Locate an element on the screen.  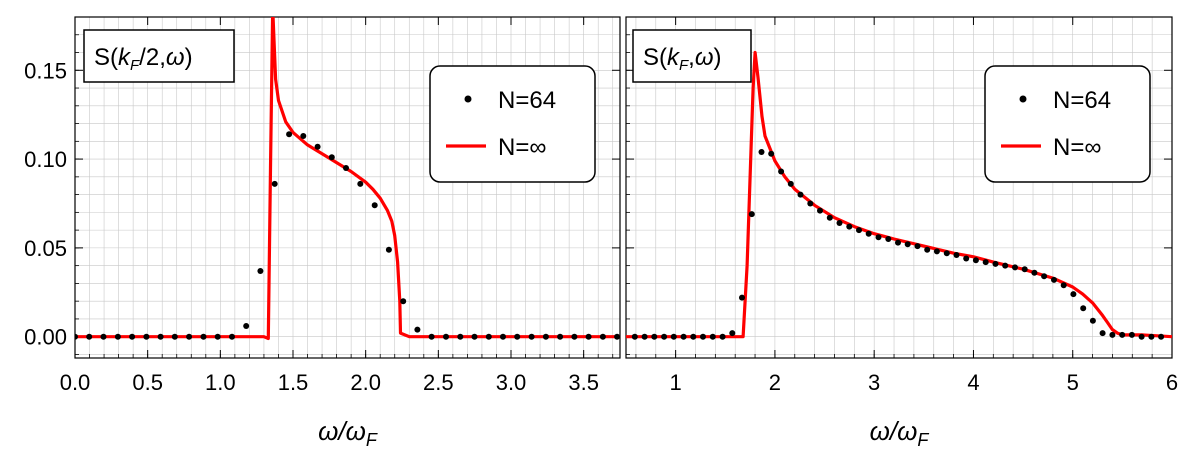
legend-label-n64: N=64 is located at coordinates (527, 100).